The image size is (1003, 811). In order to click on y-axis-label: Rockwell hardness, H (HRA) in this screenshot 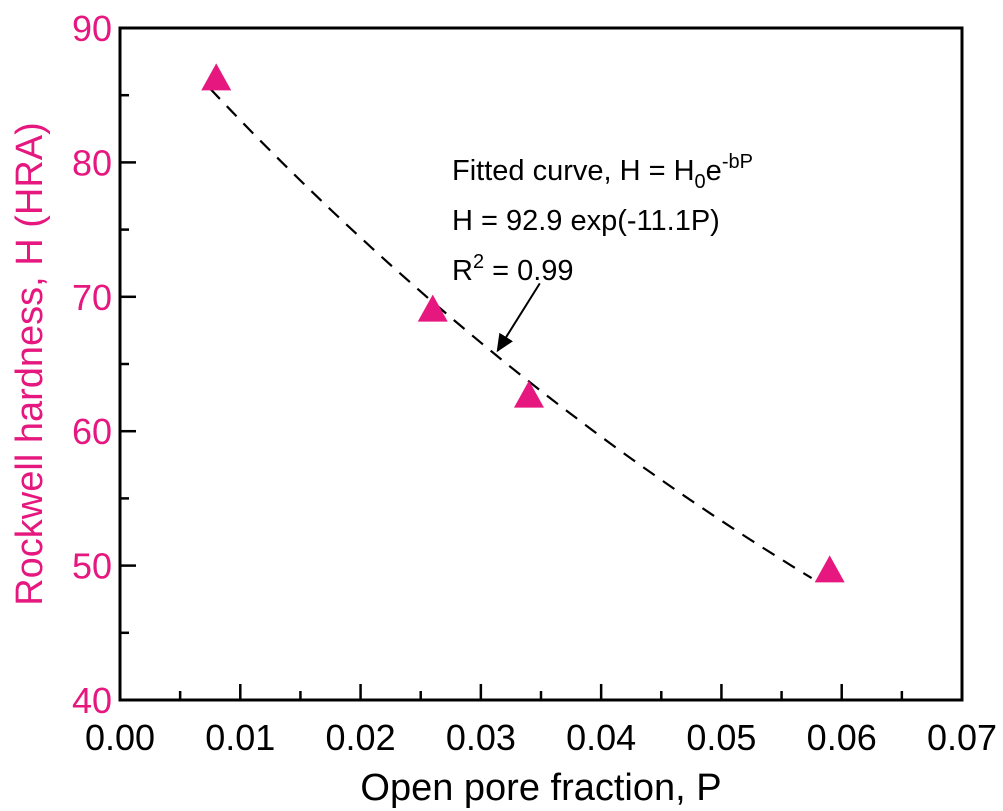, I will do `click(30, 364)`.